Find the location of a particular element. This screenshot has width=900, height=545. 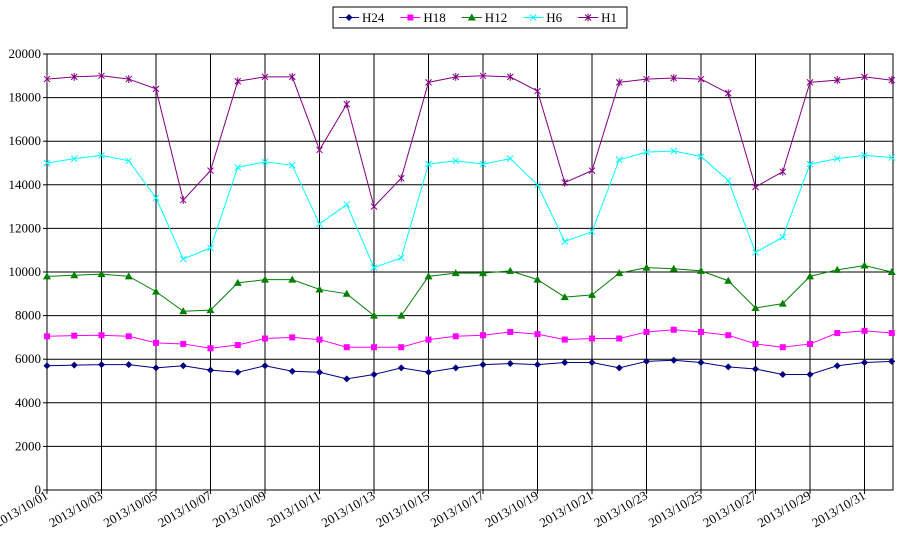

y-tick-label: 0 is located at coordinates (38, 489).